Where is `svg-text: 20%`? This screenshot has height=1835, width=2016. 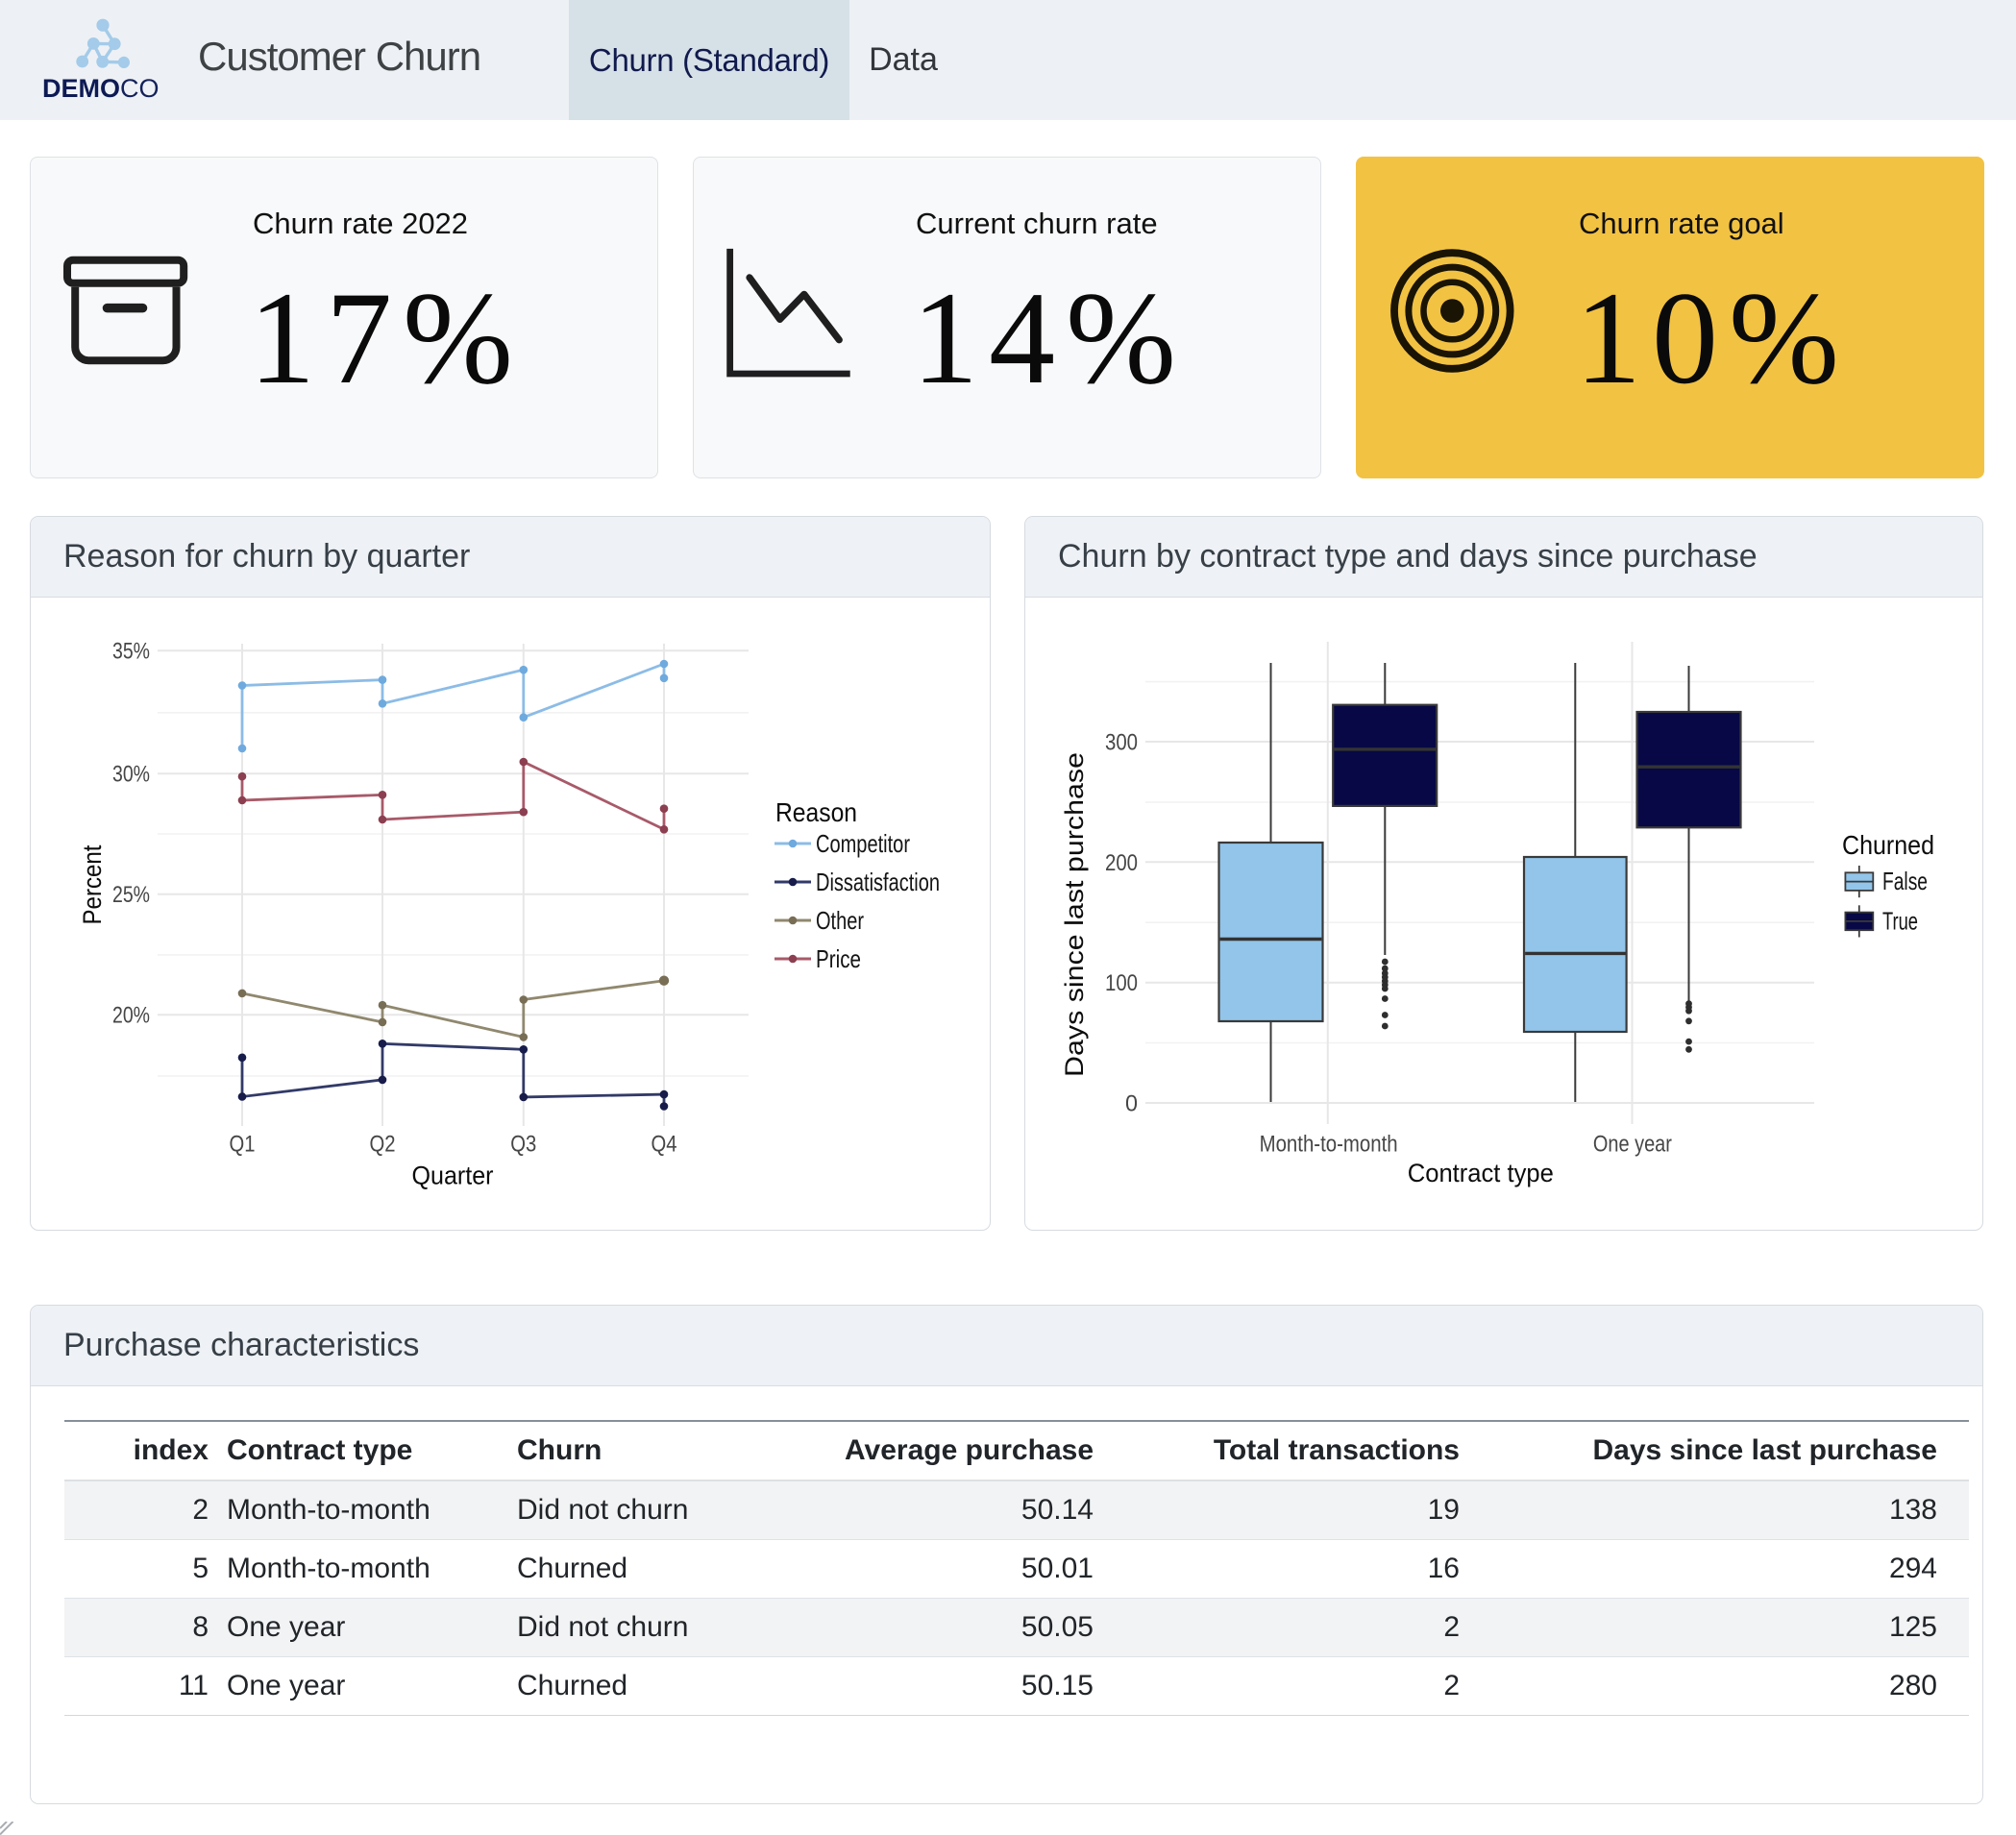
svg-text: 20% is located at coordinates (131, 1016).